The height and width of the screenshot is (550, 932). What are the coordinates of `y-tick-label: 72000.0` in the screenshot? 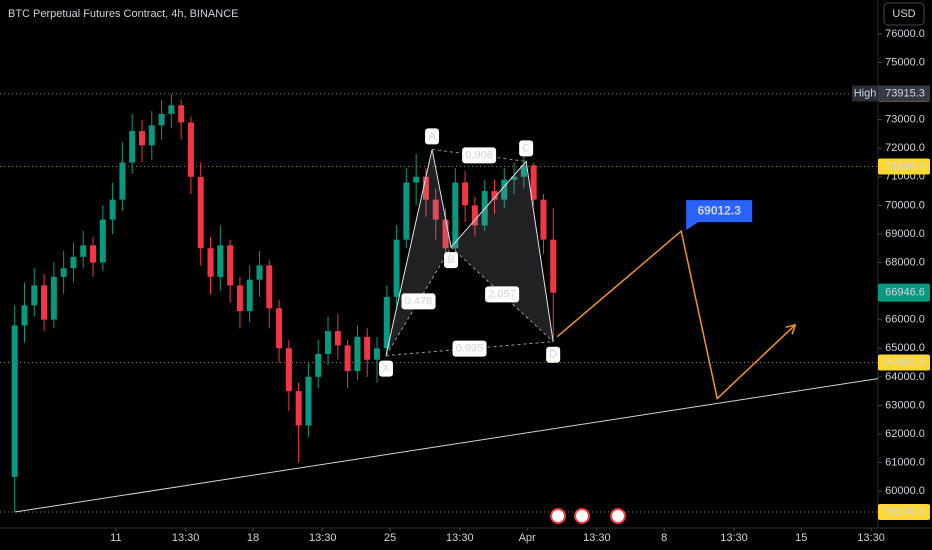 It's located at (905, 148).